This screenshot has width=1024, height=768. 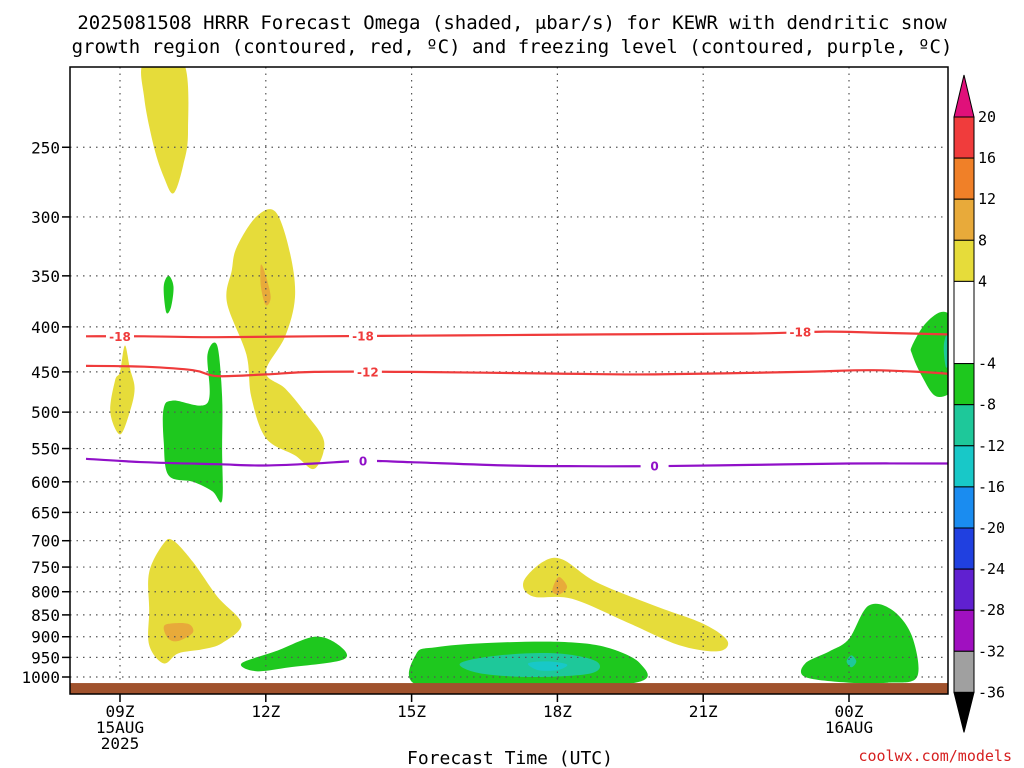 What do you see at coordinates (45, 637) in the screenshot?
I see `y-tick-label-900: 900` at bounding box center [45, 637].